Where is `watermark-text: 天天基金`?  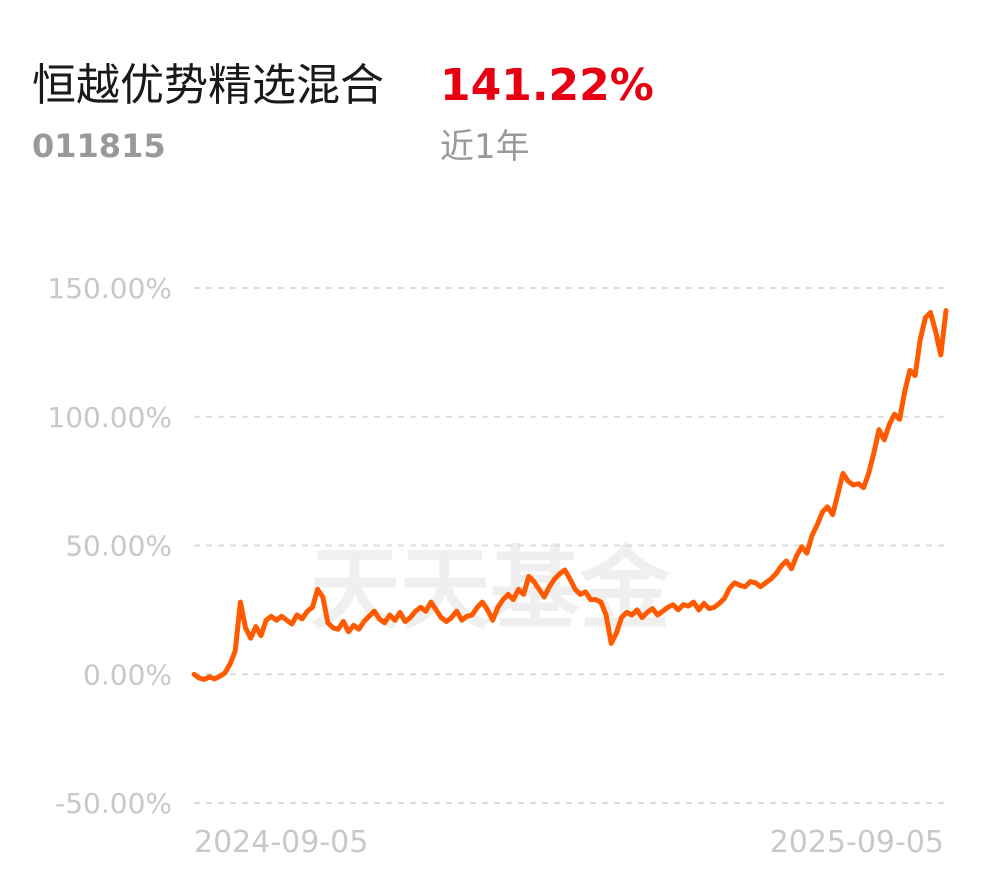
watermark-text: 天天基金 is located at coordinates (490, 589).